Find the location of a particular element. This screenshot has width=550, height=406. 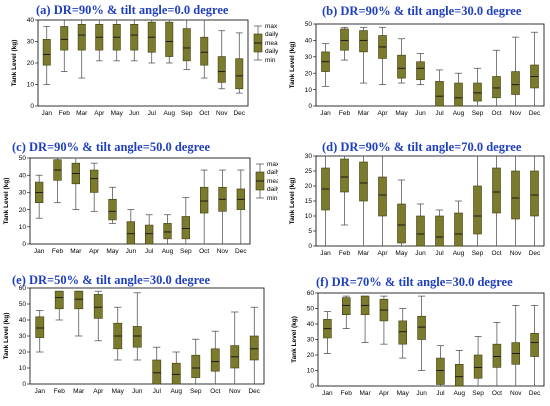

legend-label: min is located at coordinates (272, 198).